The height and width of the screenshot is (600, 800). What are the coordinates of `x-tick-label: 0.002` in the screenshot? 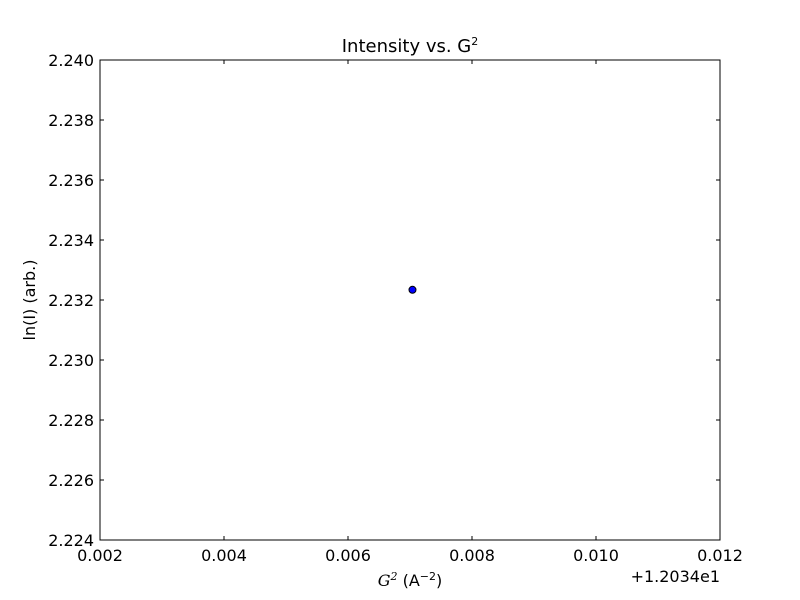 It's located at (100, 555).